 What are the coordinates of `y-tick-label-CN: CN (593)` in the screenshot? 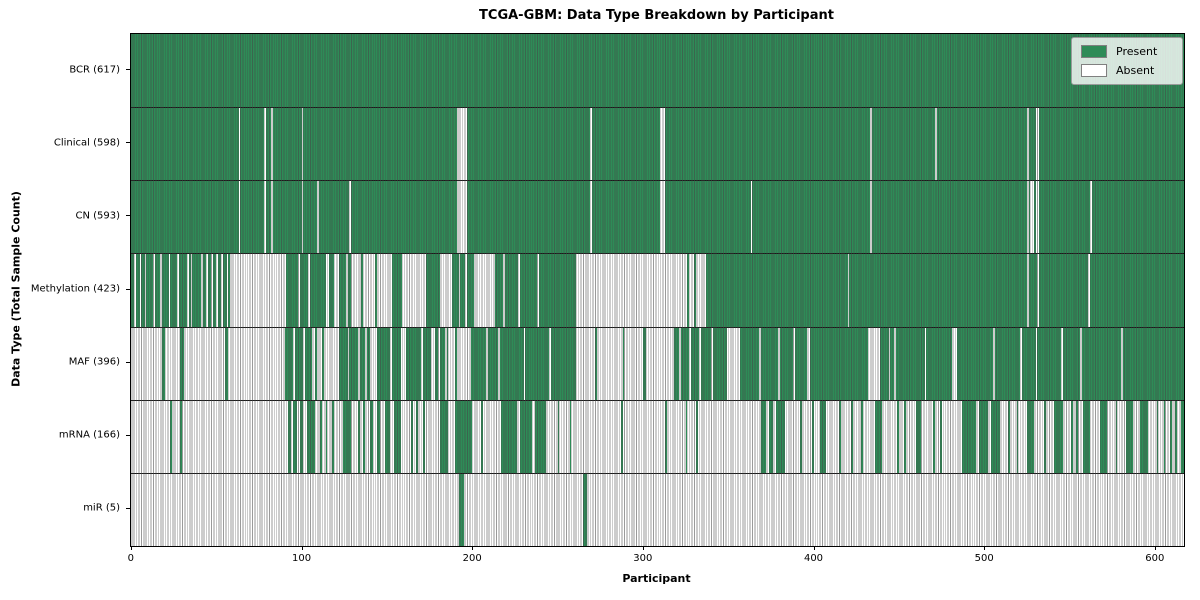 It's located at (97, 216).